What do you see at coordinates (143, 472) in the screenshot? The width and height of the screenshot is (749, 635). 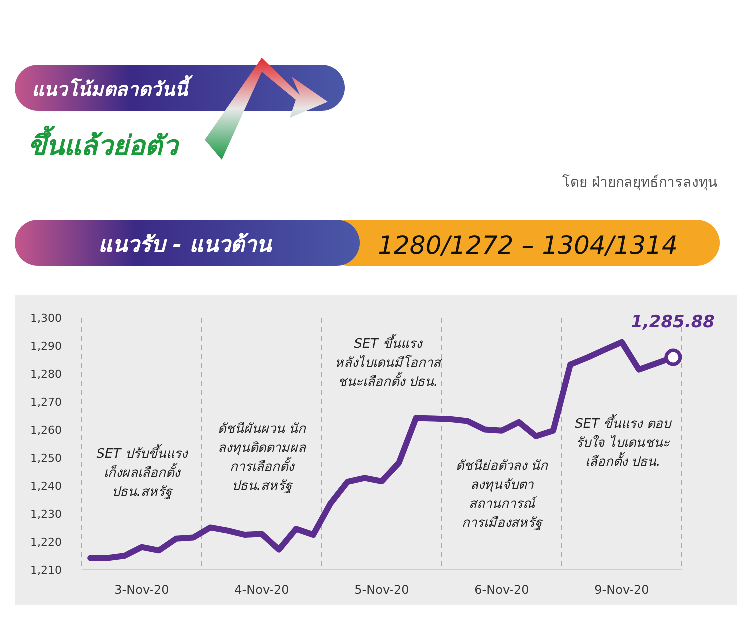 I see `annotation: SET ปรับขึ้นแรง เก็งผลเลือกตั้ง ปธน.สหรัฐ` at bounding box center [143, 472].